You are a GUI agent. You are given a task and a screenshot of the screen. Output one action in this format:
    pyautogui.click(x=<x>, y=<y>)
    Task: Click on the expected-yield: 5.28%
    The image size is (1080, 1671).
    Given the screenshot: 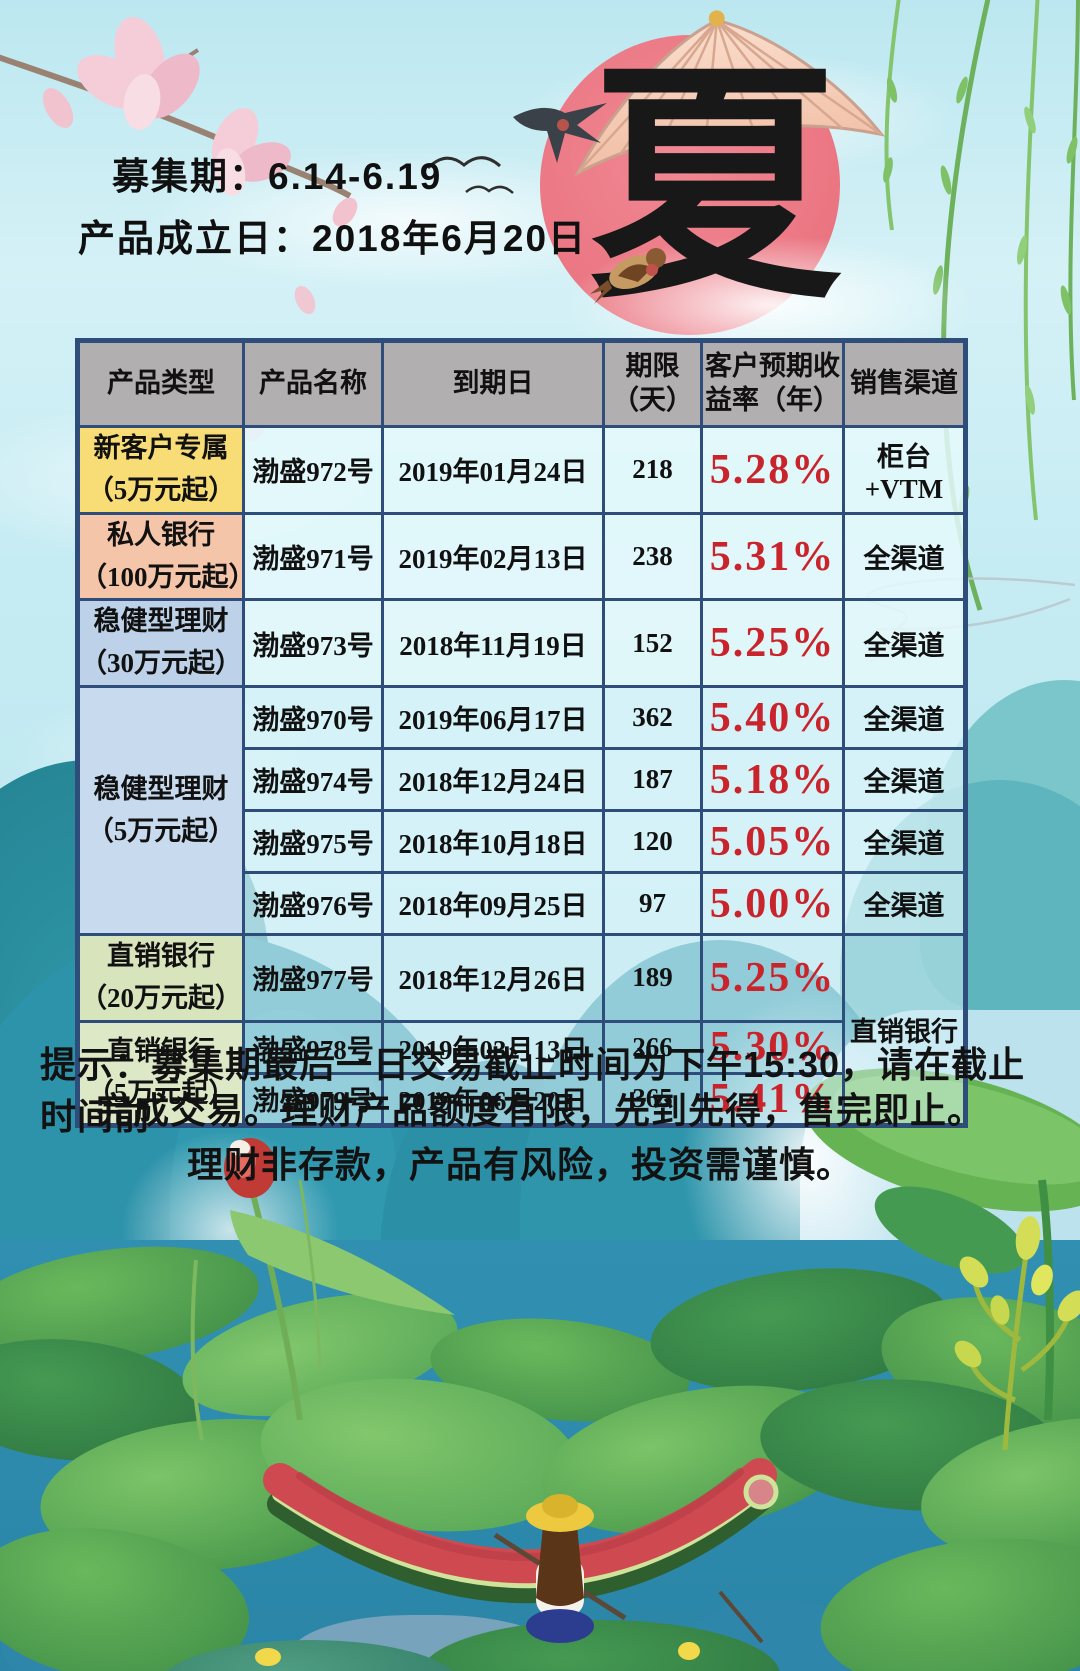 What is the action you would take?
    pyautogui.click(x=772, y=470)
    